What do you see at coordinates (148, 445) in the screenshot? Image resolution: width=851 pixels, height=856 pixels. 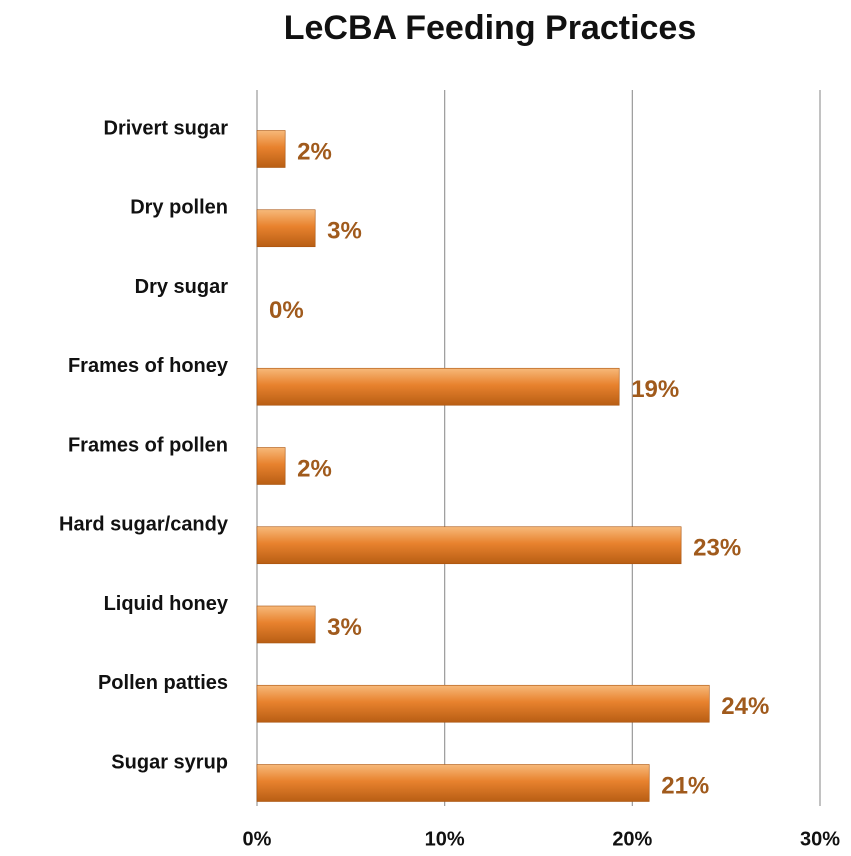 I see `category-label: Frames of pollen` at bounding box center [148, 445].